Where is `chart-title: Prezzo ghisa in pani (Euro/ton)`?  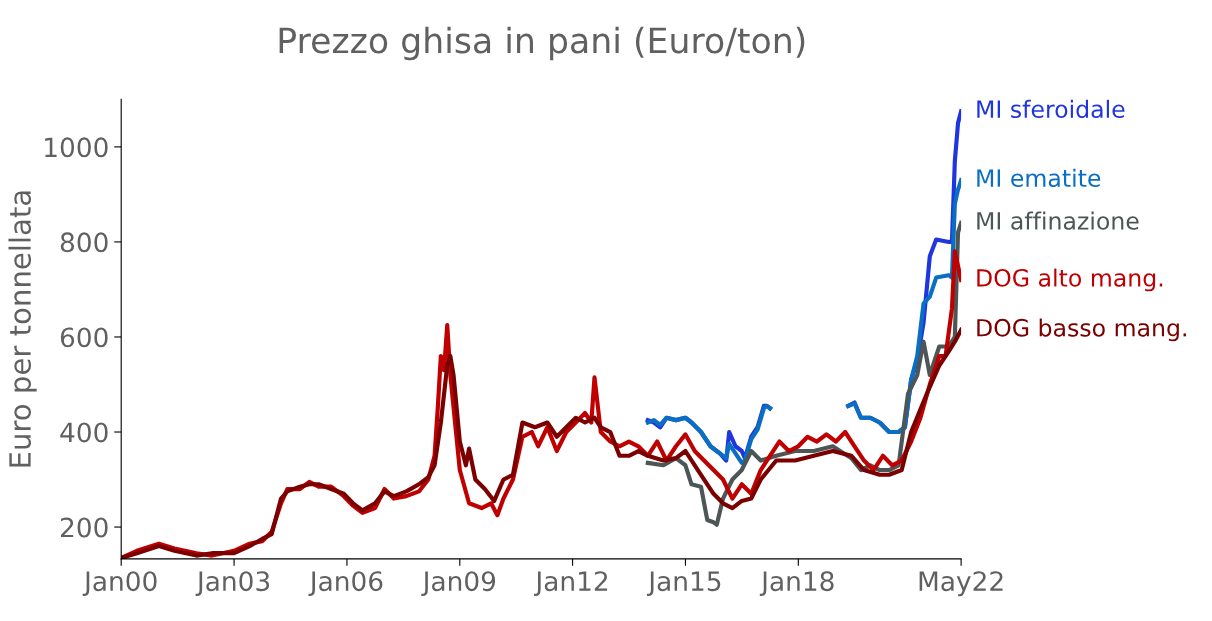
chart-title: Prezzo ghisa in pani (Euro/ton) is located at coordinates (542, 43).